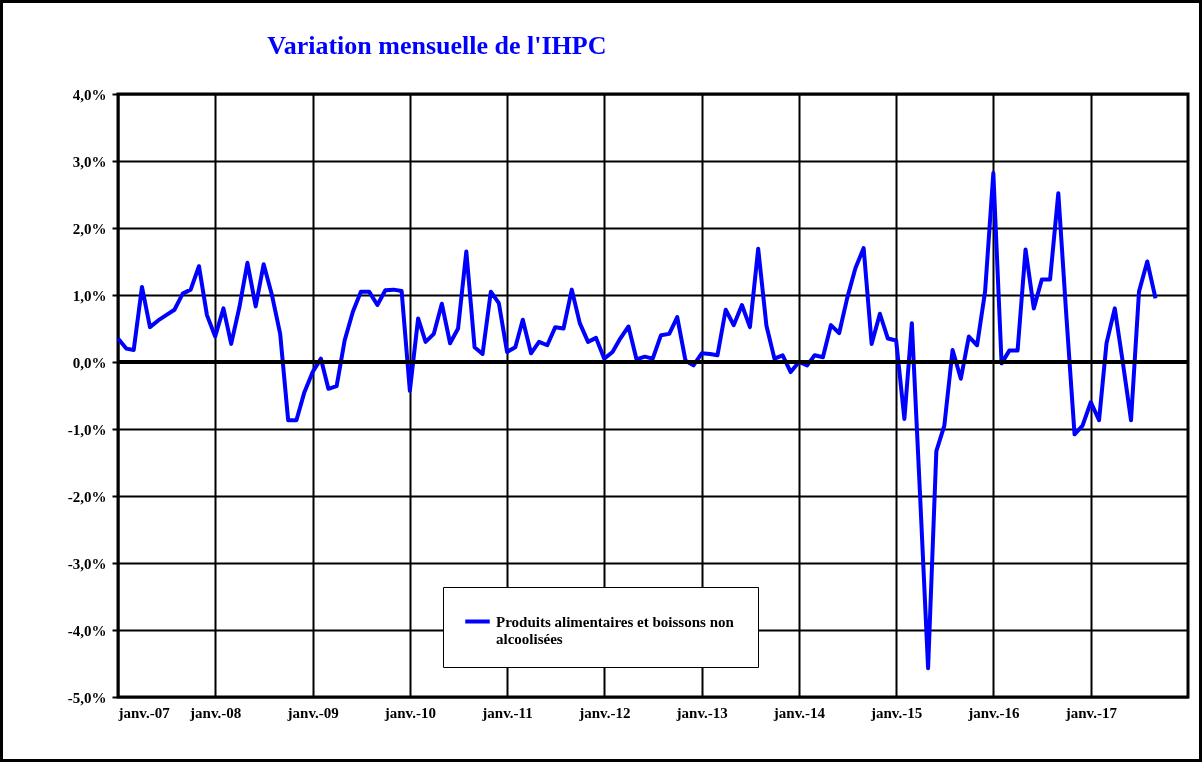  I want to click on y-tick-label: -5,0%, so click(87, 697).